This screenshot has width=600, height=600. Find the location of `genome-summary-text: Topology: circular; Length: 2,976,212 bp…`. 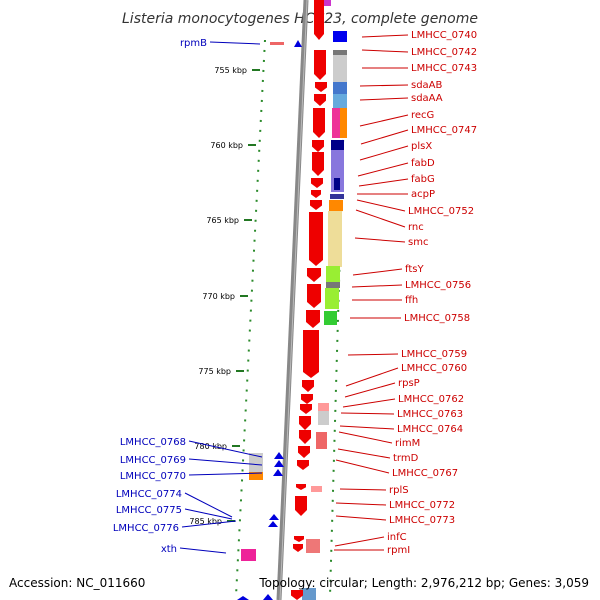

genome-summary-text: Topology: circular; Length: 2,976,212 bp… is located at coordinates (423, 583).